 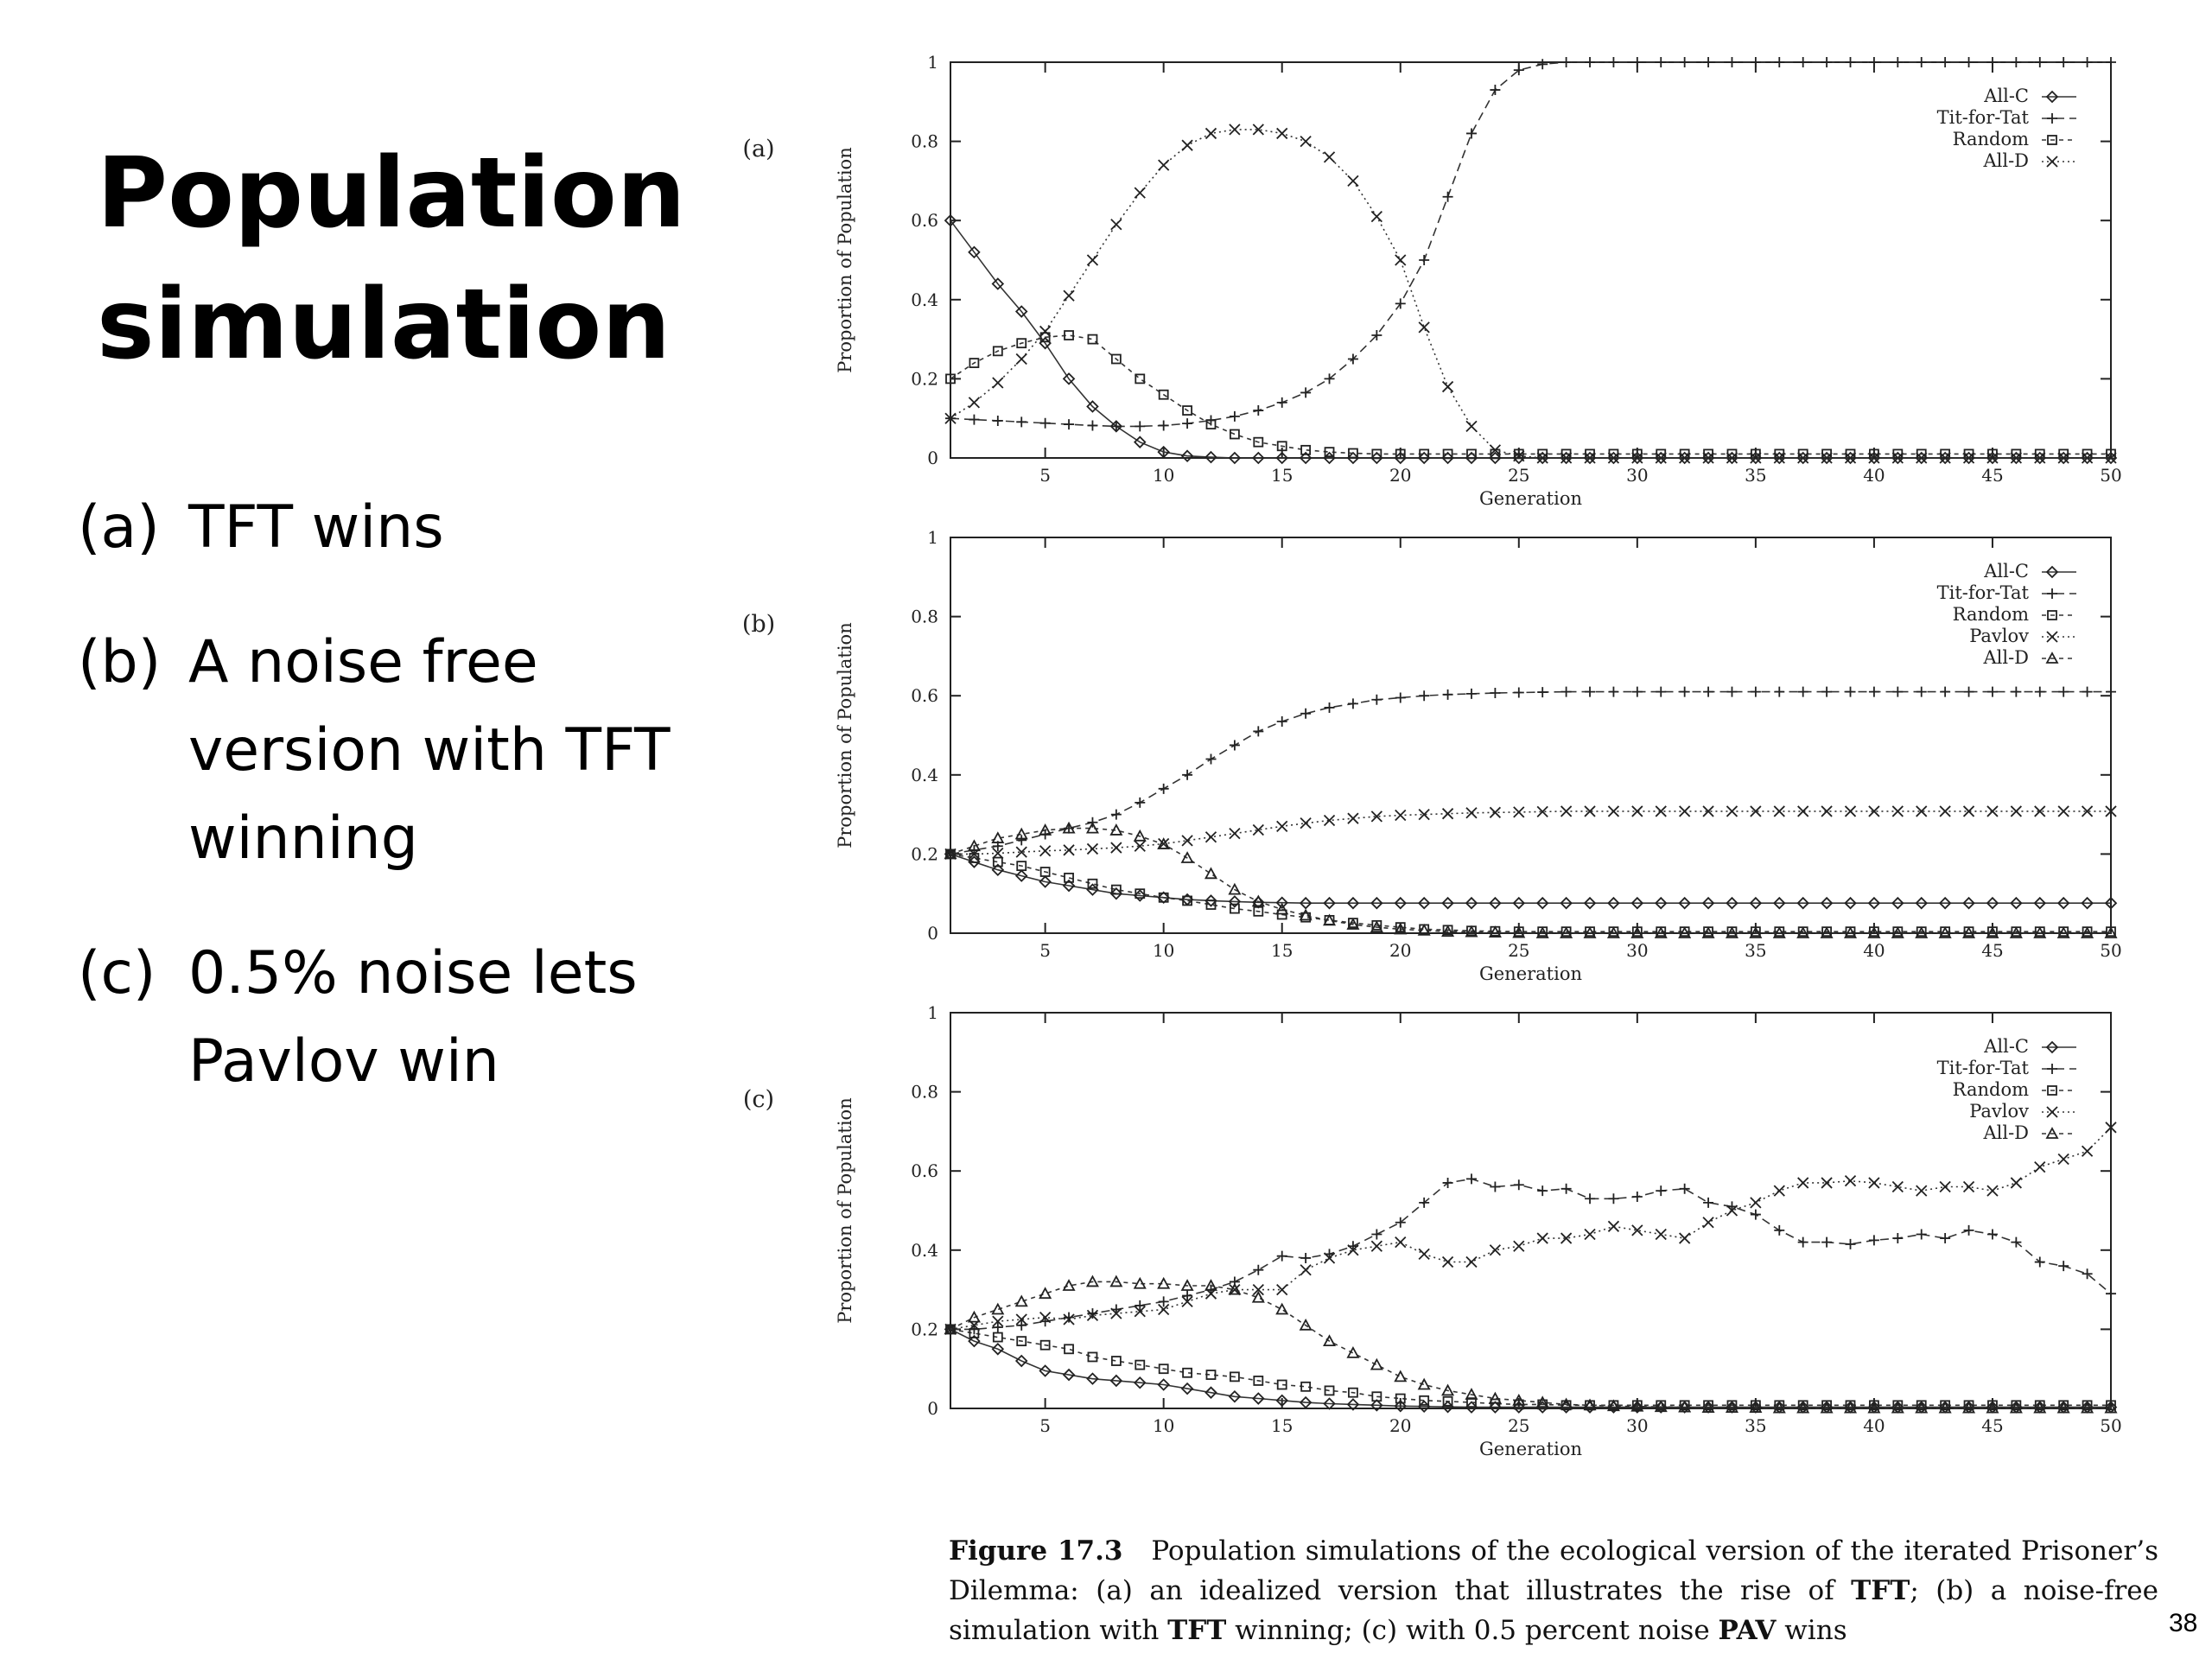 I want to click on panel-label: (b), so click(x=758, y=624).